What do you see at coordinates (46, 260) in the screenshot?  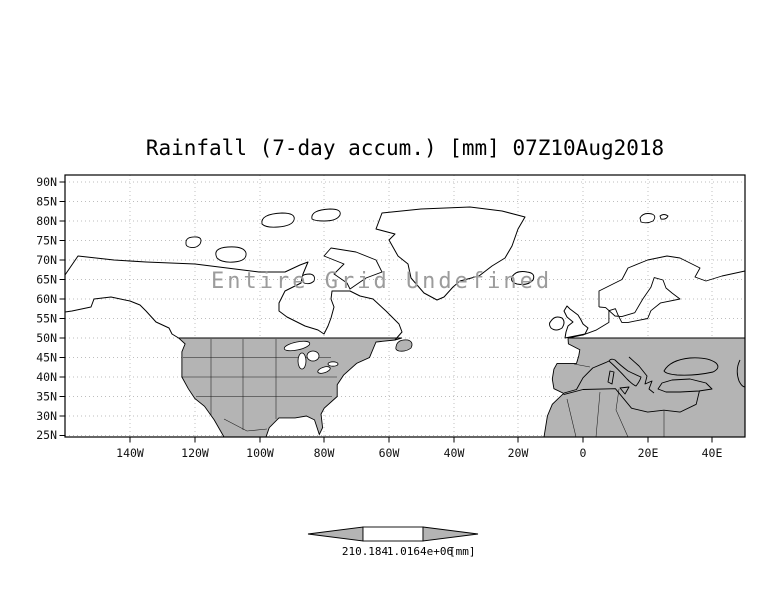 I see `lat-label: 70N` at bounding box center [46, 260].